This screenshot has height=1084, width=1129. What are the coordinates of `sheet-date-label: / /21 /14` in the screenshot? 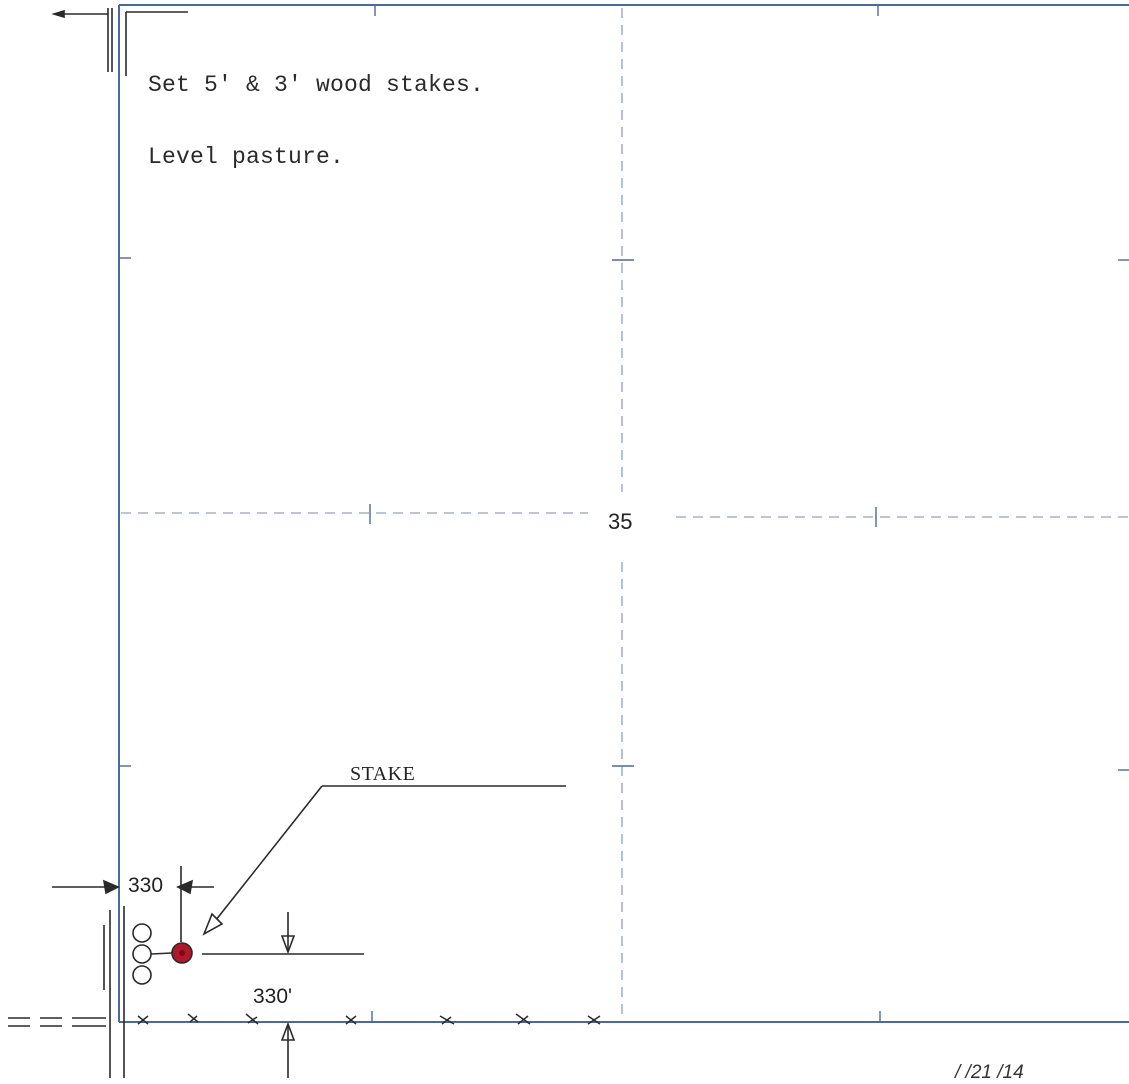 It's located at (989, 1072).